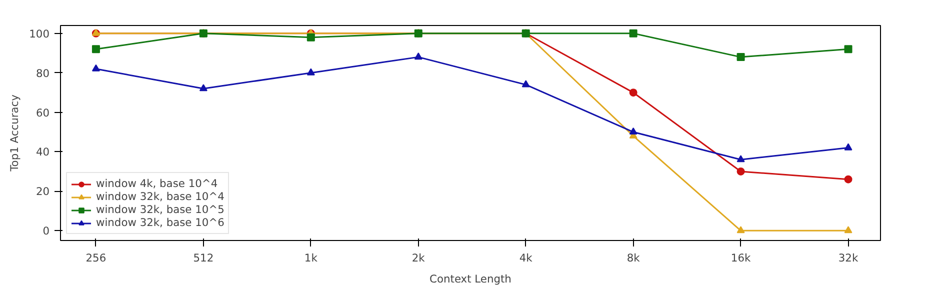 The image size is (940, 288). I want to click on x-tick-label: 2k, so click(419, 258).